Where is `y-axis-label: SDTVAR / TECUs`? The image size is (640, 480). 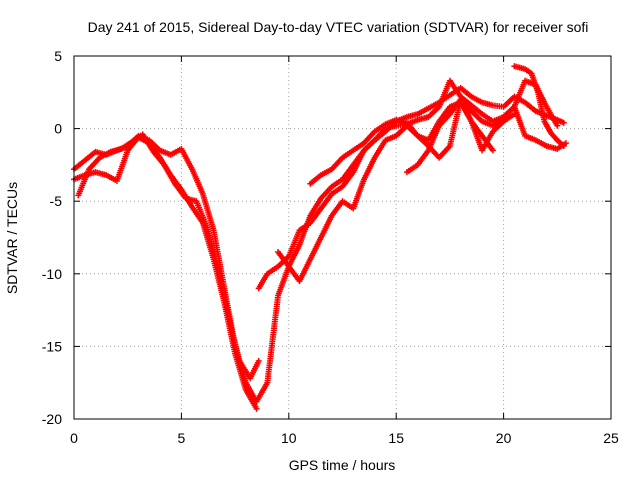
y-axis-label: SDTVAR / TECUs is located at coordinates (12, 238).